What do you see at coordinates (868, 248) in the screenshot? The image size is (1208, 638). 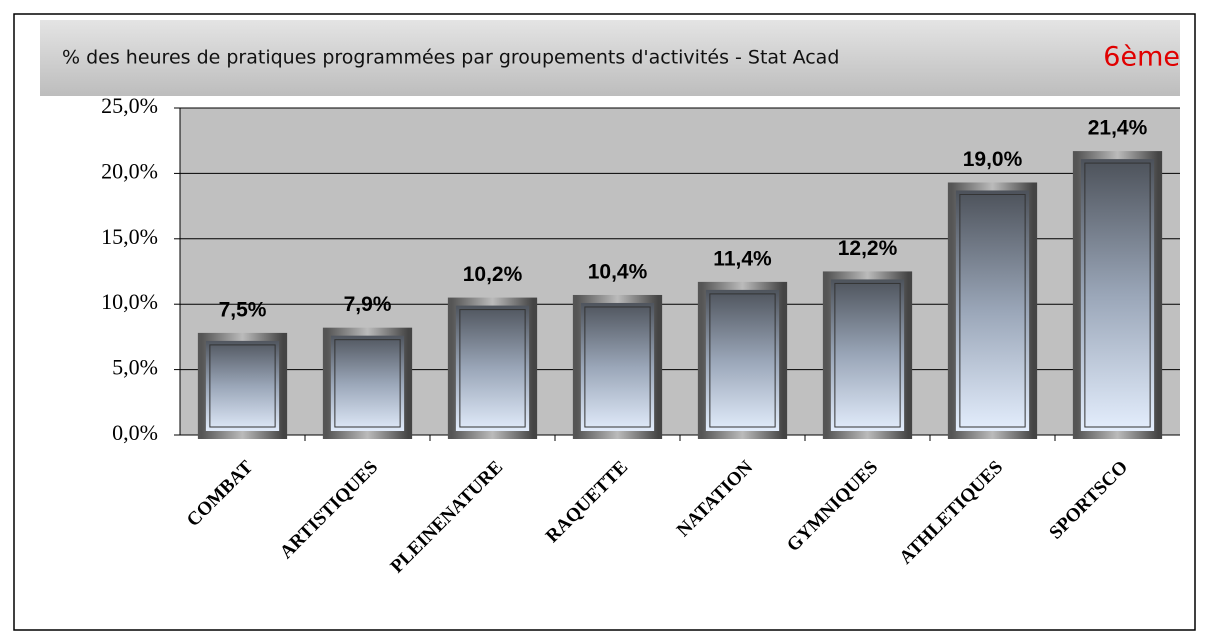 I see `value-label: 12,2%` at bounding box center [868, 248].